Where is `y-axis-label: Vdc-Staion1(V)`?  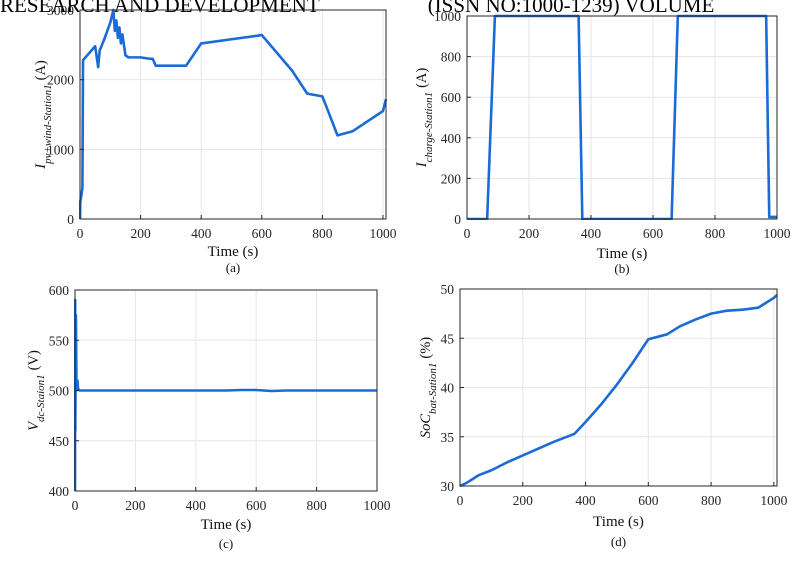 y-axis-label: Vdc-Staion1(V) is located at coordinates (36, 390).